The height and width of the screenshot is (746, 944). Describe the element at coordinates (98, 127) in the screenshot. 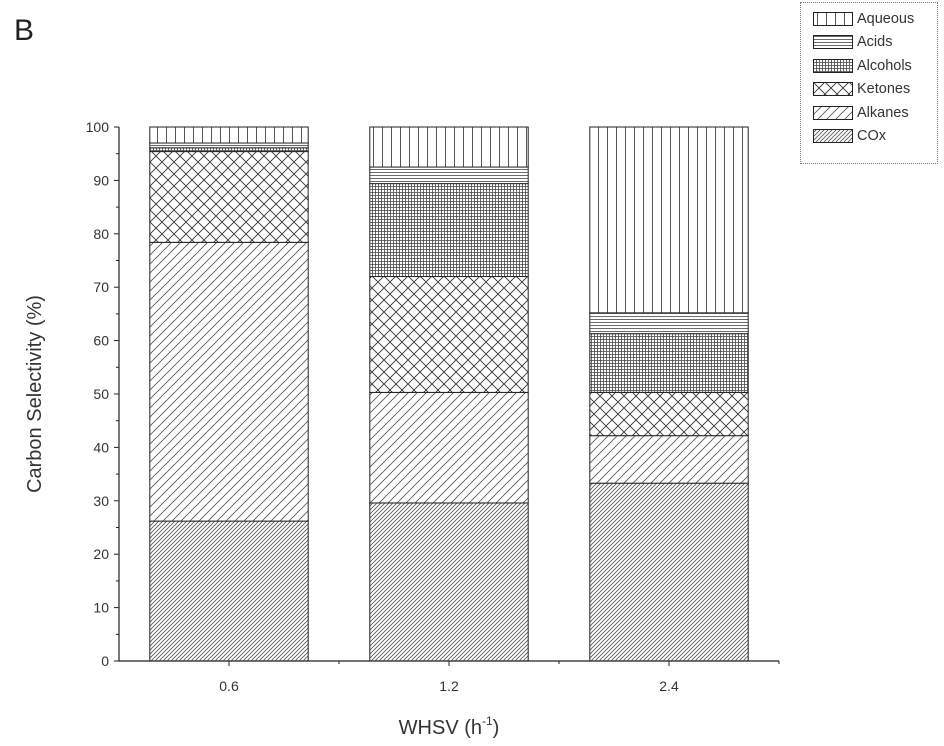

I see `y-tick-label: 100` at that location.